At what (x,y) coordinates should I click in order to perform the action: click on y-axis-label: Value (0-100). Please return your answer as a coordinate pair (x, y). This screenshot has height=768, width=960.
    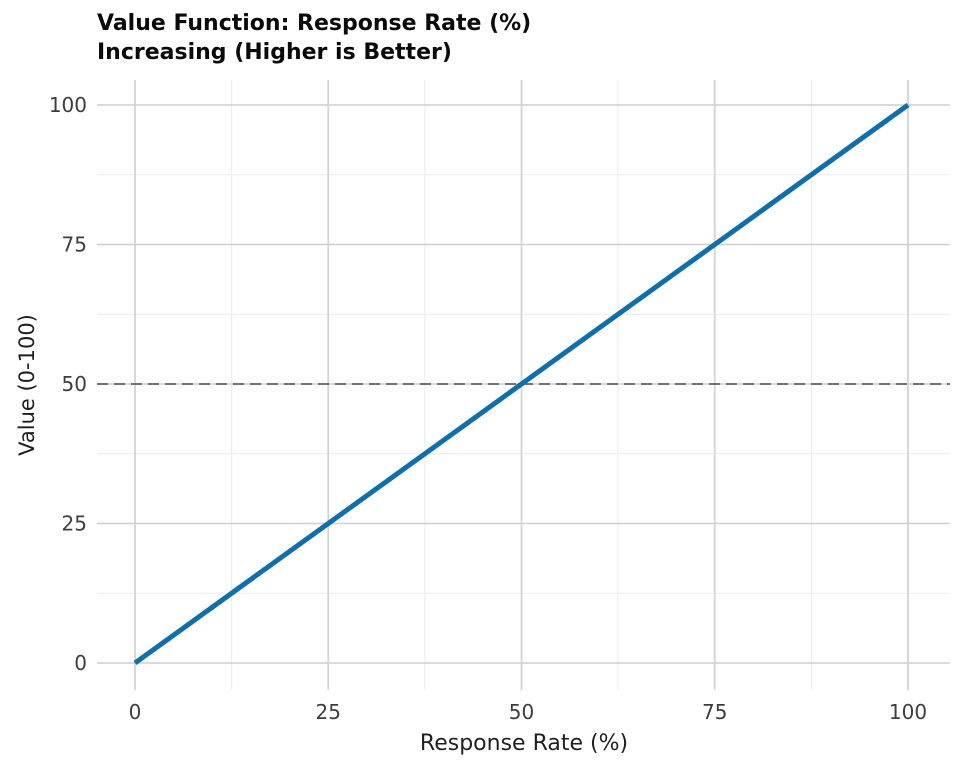
    Looking at the image, I should click on (27, 385).